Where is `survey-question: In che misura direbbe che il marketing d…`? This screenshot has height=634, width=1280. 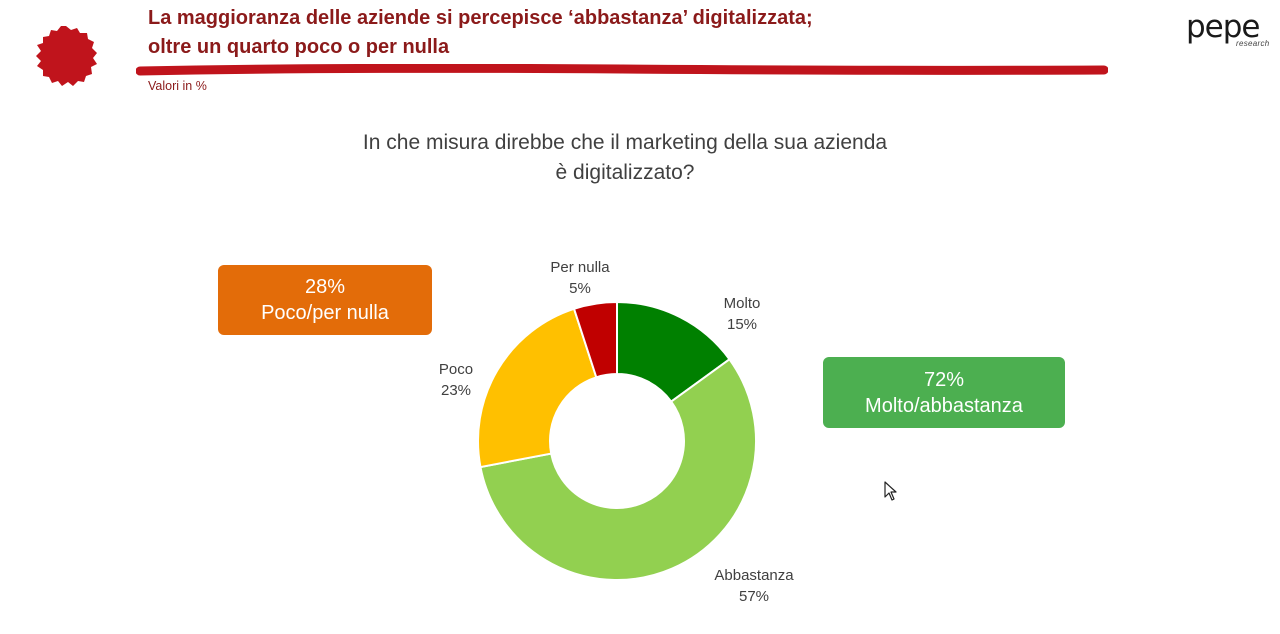 survey-question: In che misura direbbe che il marketing d… is located at coordinates (625, 158).